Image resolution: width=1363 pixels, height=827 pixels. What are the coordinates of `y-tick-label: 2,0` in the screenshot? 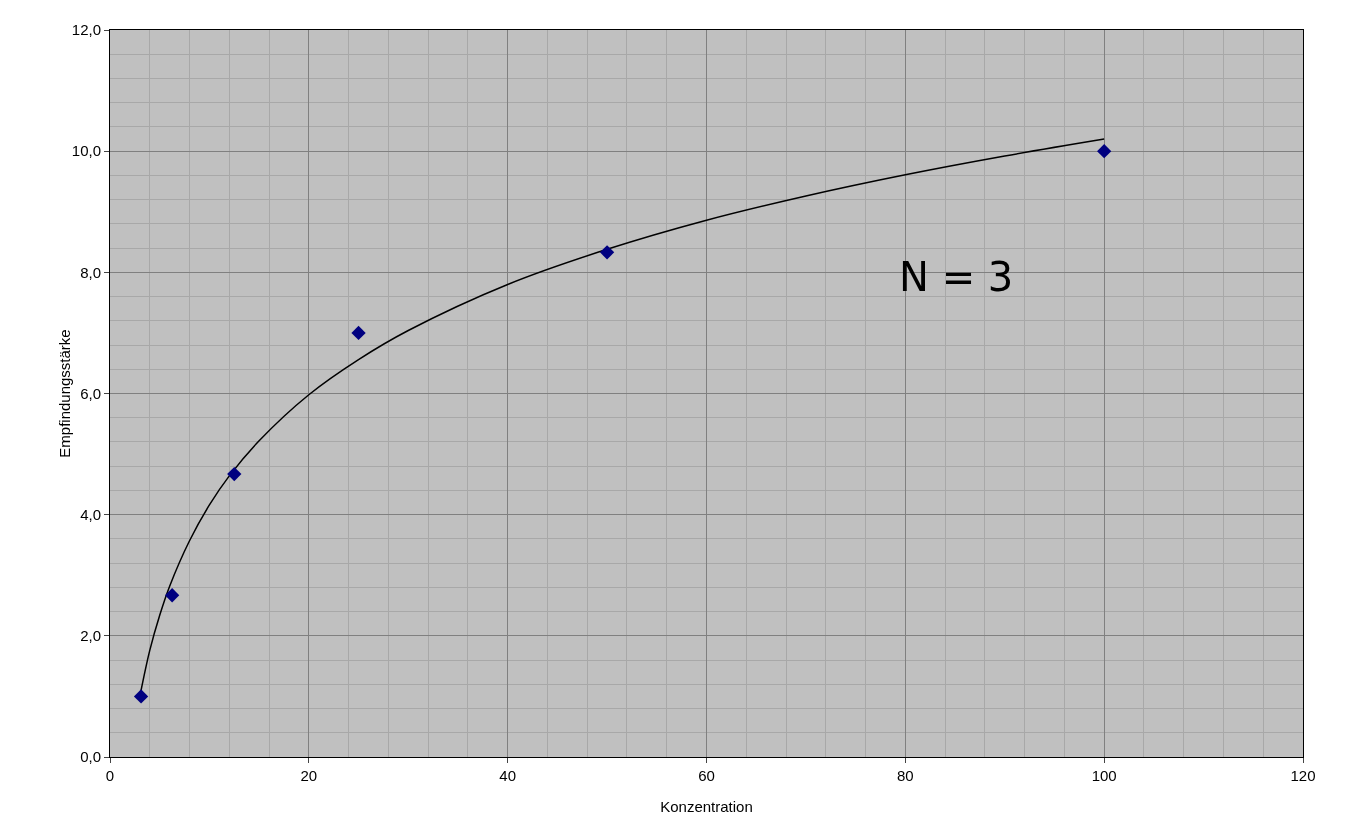 It's located at (90, 636).